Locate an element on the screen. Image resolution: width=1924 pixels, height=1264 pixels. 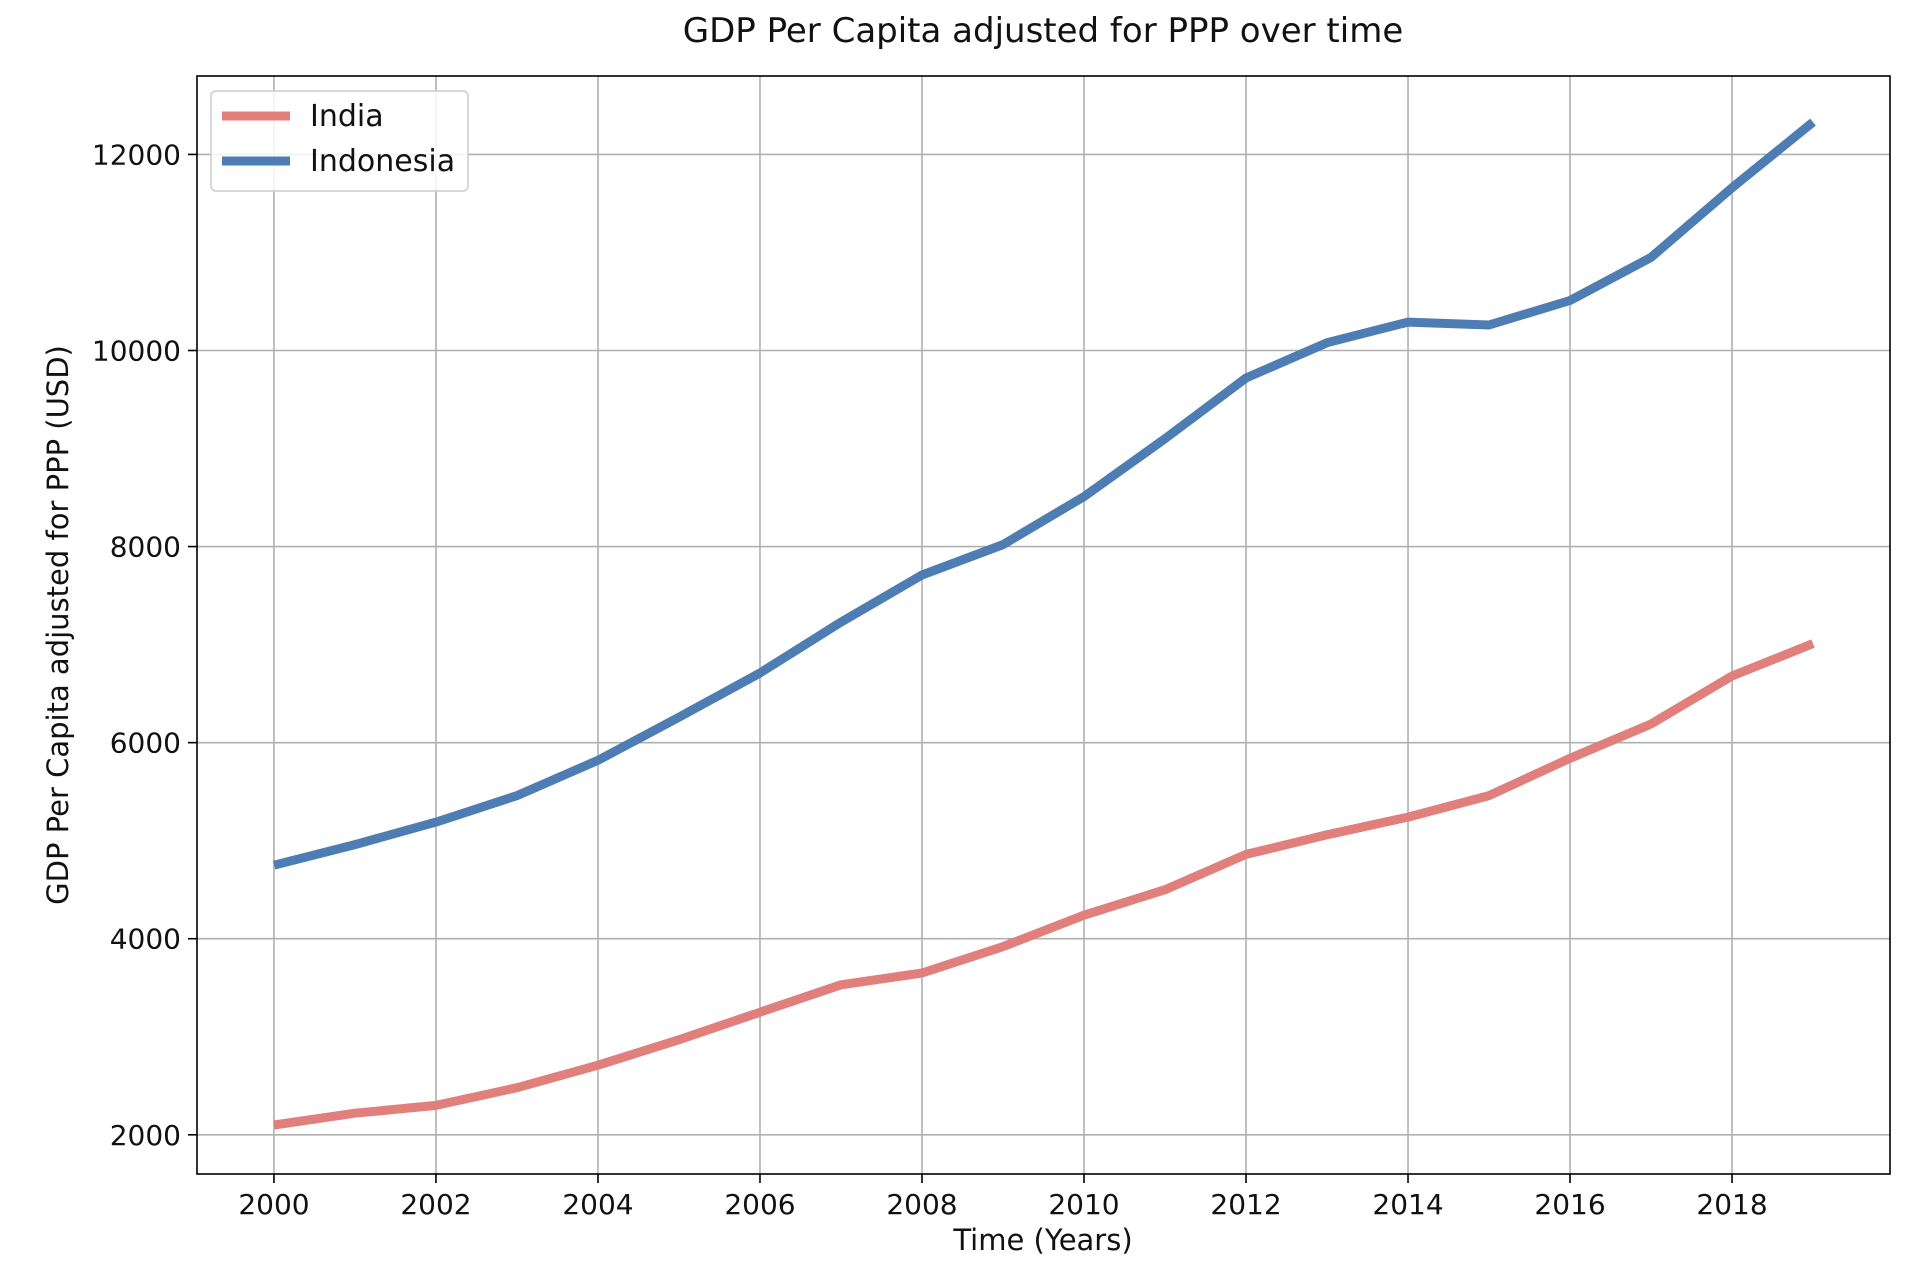
x-tick-label: 2016 is located at coordinates (1569, 1204).